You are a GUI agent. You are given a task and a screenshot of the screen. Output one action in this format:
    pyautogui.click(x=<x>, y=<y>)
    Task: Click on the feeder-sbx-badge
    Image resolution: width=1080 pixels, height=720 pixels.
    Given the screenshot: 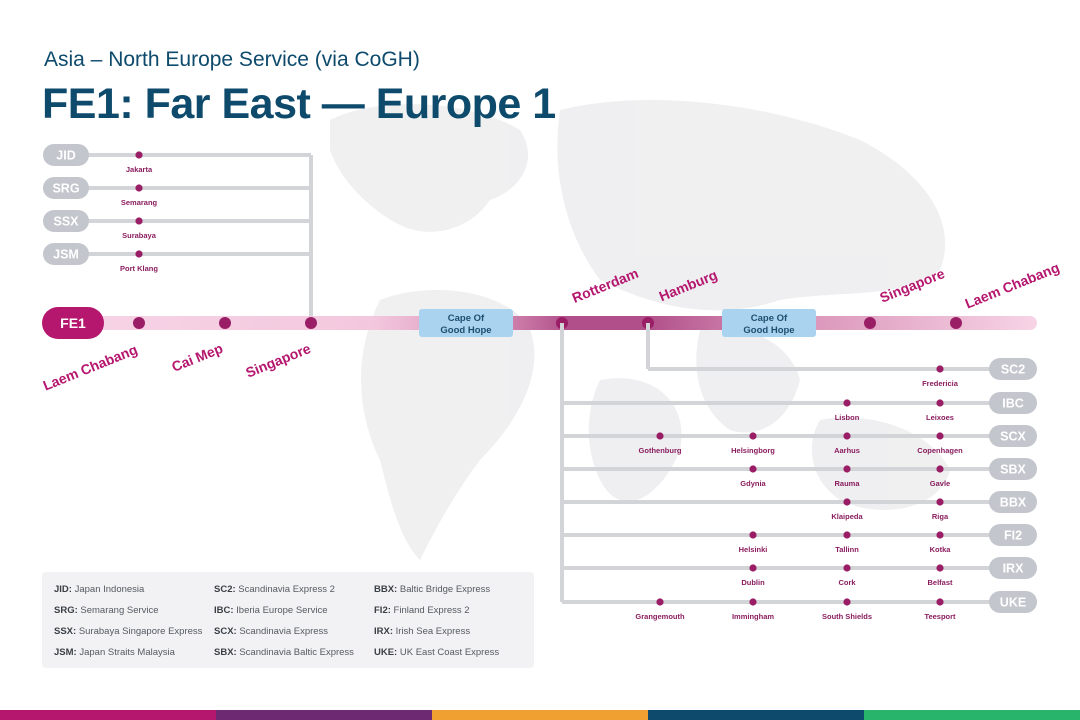 What is the action you would take?
    pyautogui.click(x=1013, y=469)
    